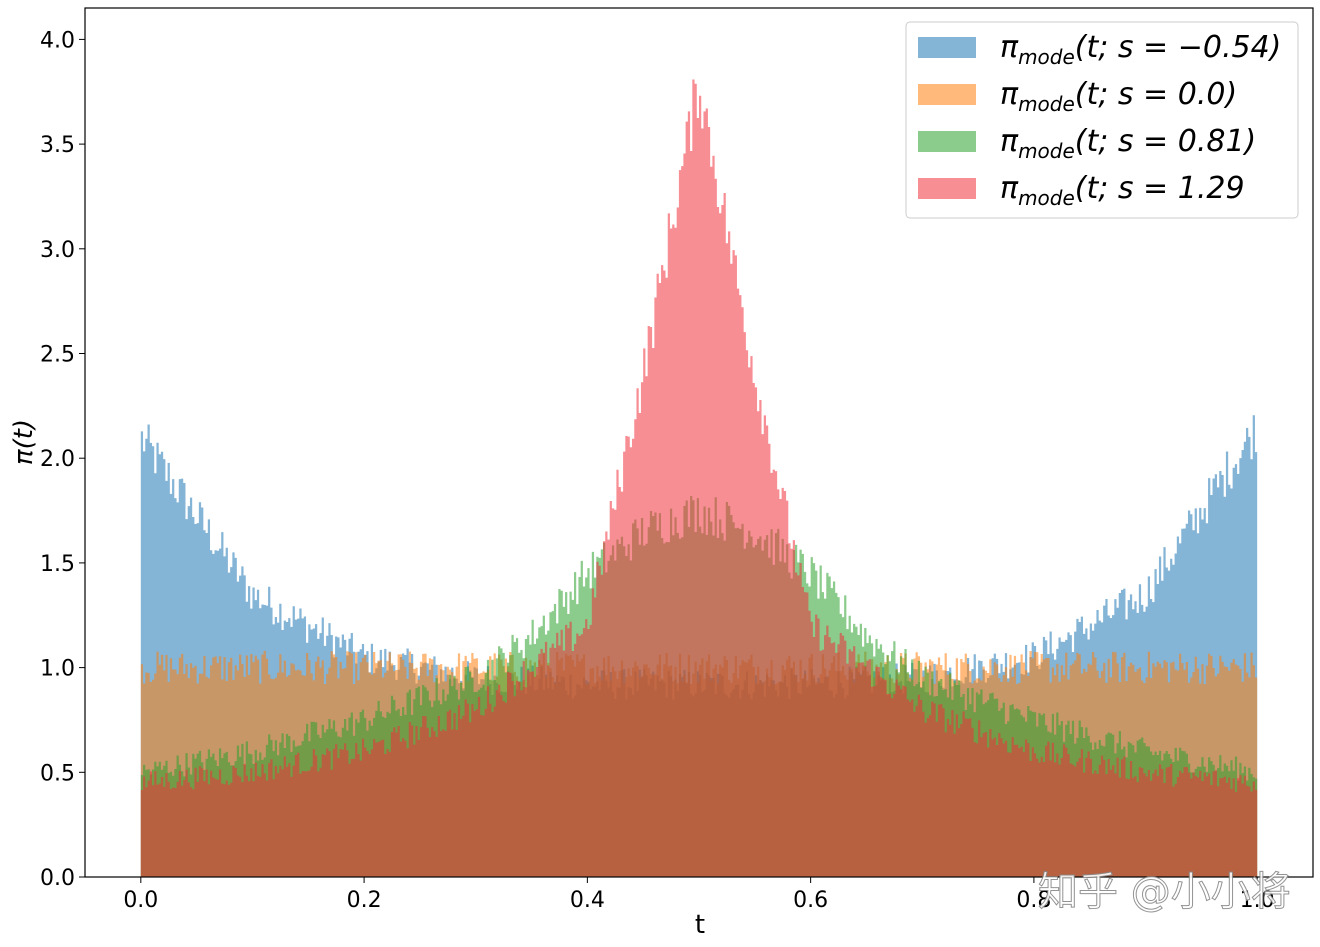 This screenshot has width=1320, height=947. Describe the element at coordinates (810, 900) in the screenshot. I see `x-tick-label: 0.6` at that location.